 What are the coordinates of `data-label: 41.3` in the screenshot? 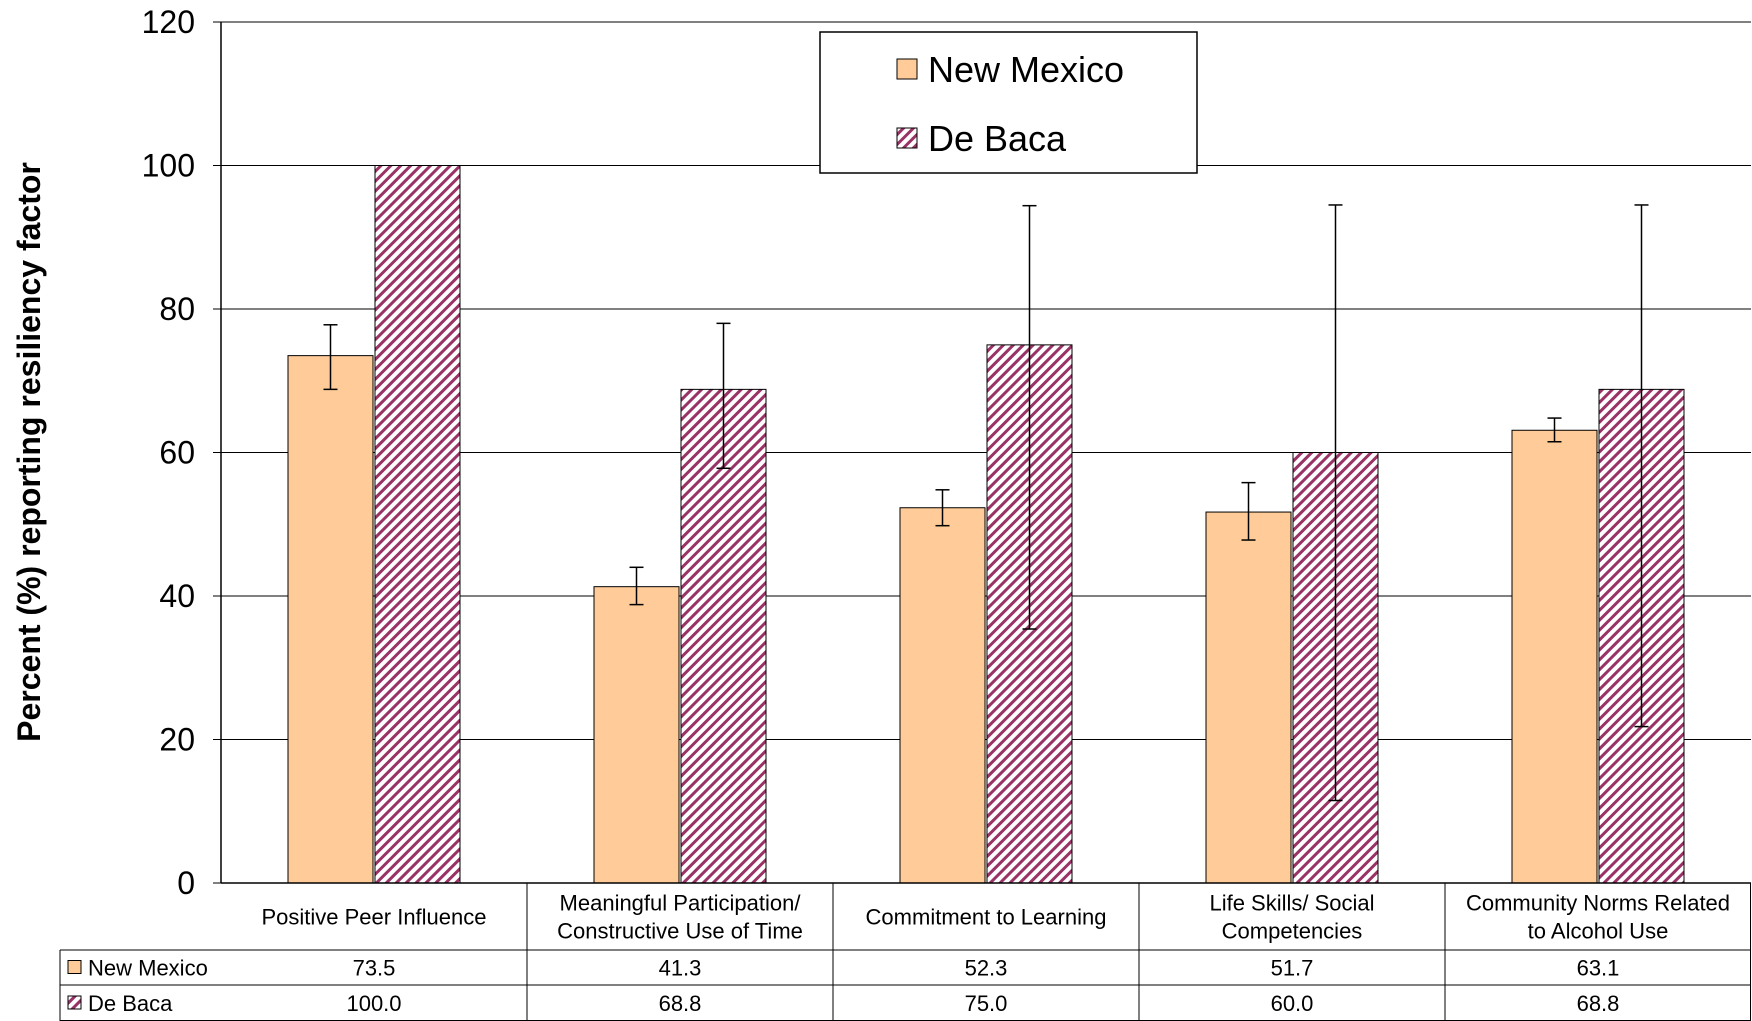 It's located at (680, 968).